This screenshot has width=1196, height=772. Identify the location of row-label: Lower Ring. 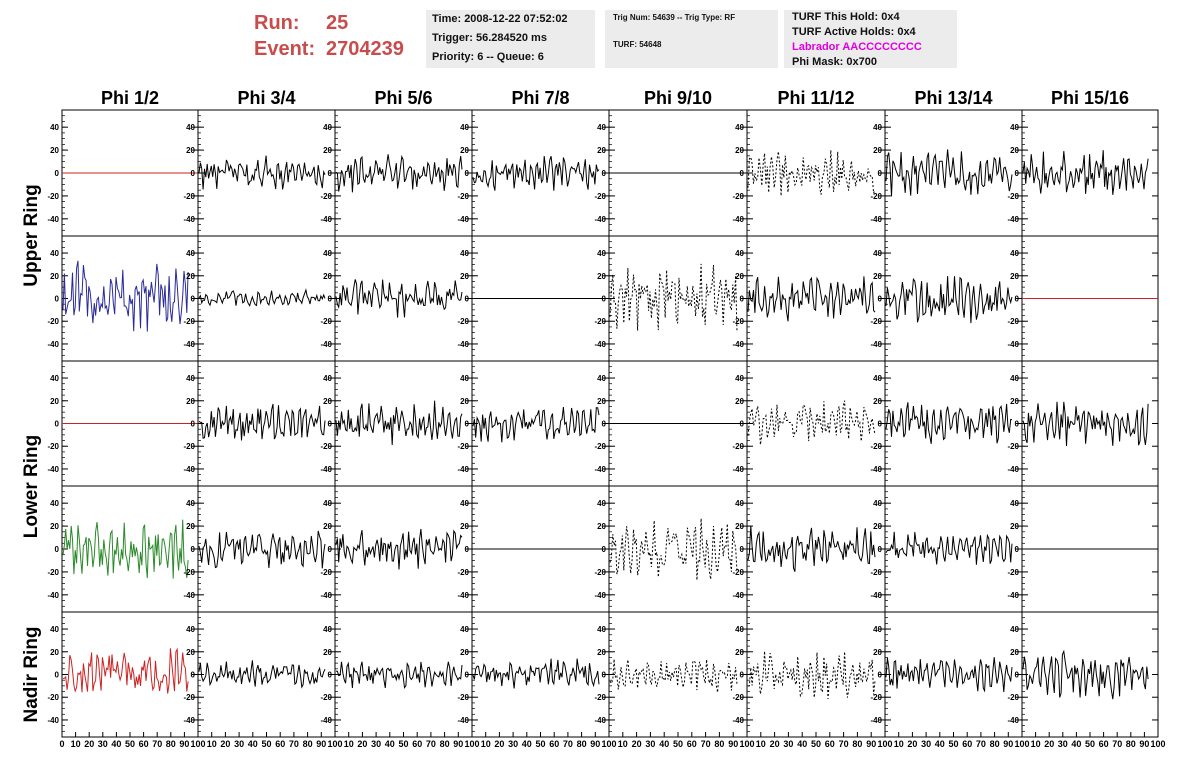
(31, 486).